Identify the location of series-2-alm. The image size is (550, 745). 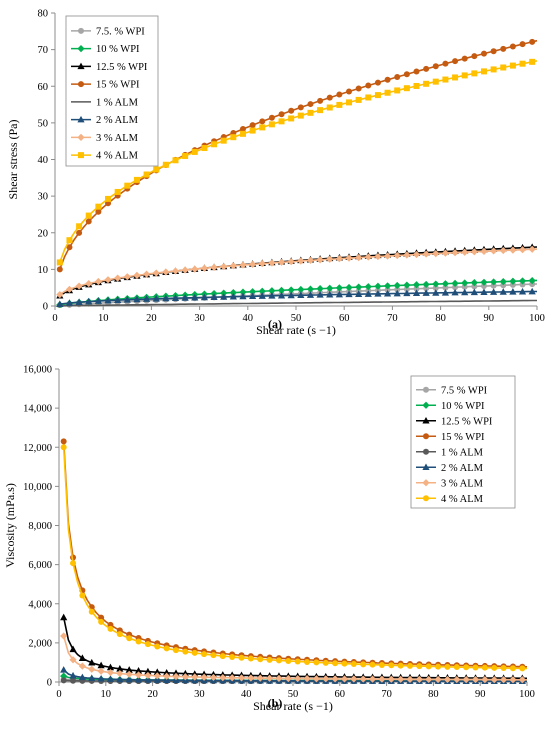
(296, 297).